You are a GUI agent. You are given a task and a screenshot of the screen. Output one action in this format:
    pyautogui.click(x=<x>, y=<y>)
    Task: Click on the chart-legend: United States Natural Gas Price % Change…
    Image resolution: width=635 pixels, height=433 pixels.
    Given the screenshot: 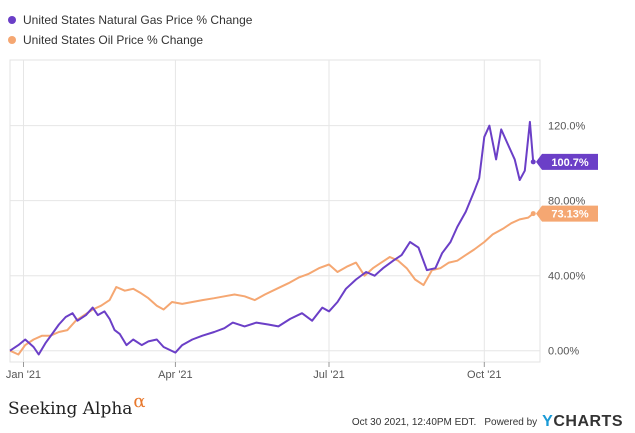 What is the action you would take?
    pyautogui.click(x=130, y=30)
    